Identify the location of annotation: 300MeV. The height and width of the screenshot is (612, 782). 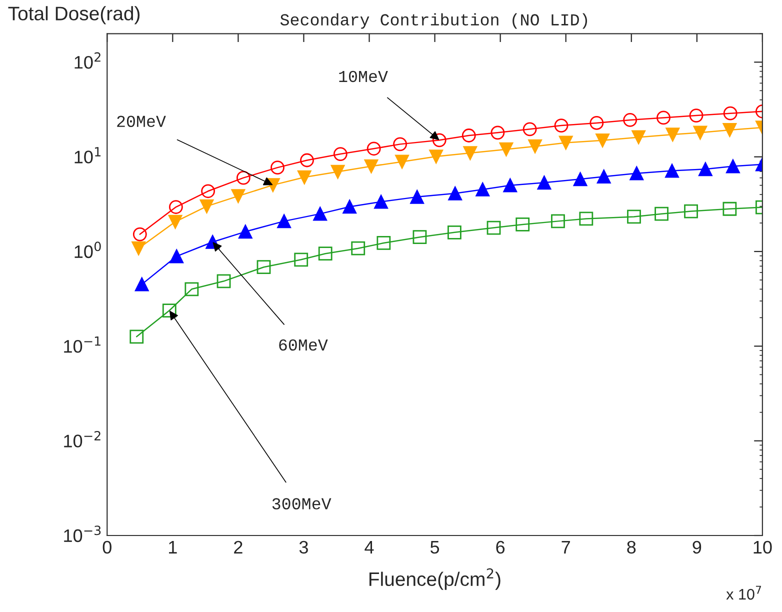
(302, 504).